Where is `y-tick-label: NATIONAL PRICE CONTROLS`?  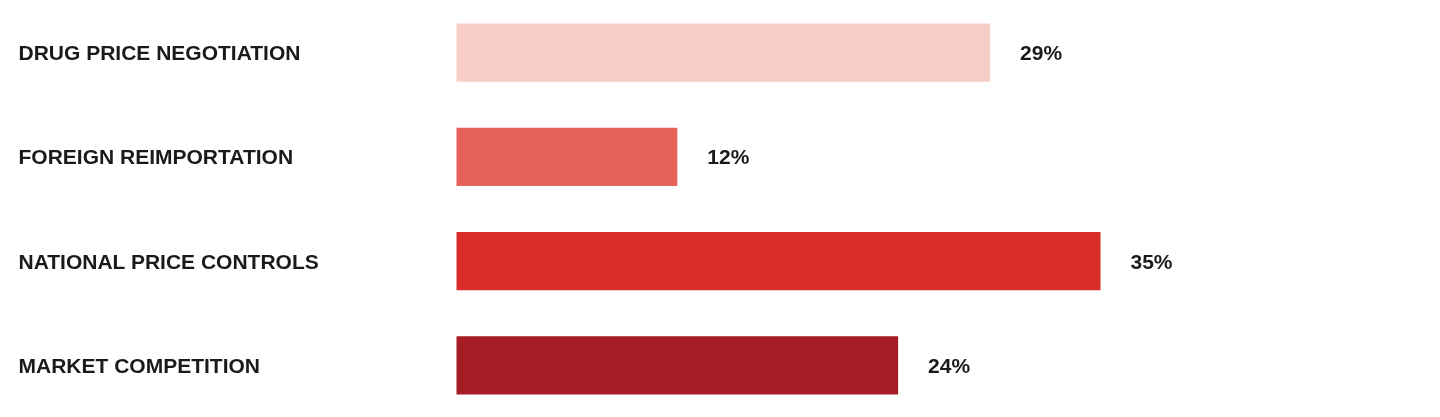
y-tick-label: NATIONAL PRICE CONTROLS is located at coordinates (168, 261).